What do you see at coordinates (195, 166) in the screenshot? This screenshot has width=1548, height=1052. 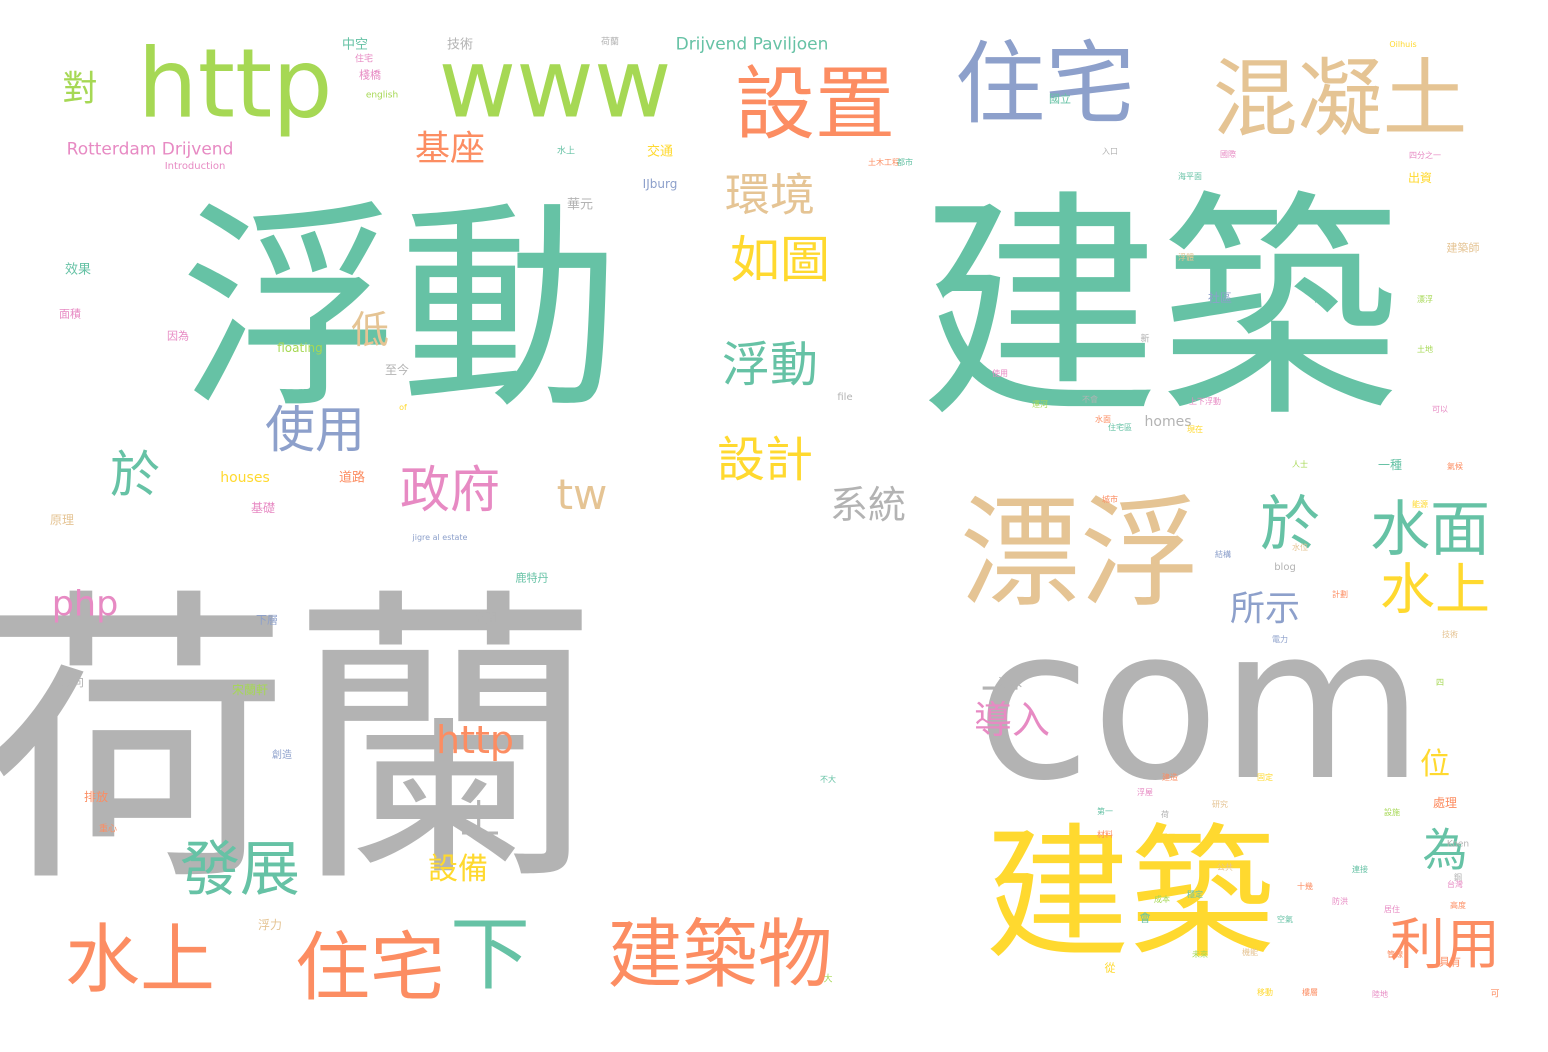 I see `word: Introduction` at bounding box center [195, 166].